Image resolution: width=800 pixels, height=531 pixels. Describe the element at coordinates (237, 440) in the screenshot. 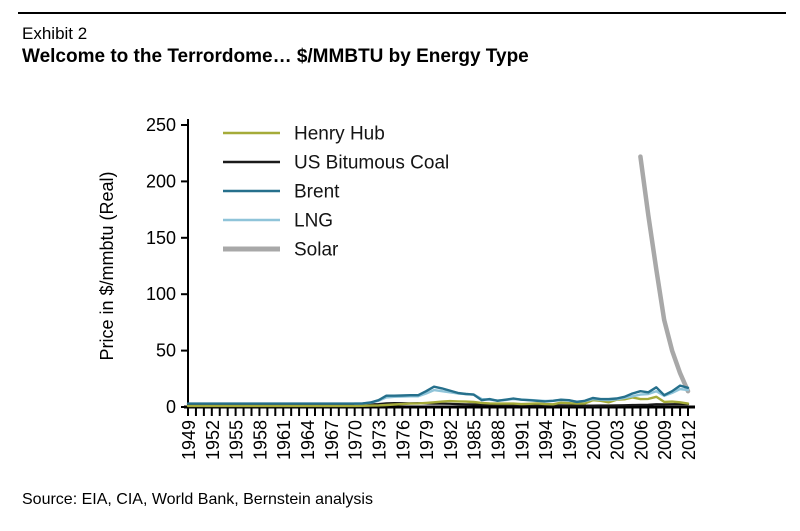

I see `x-tick-label: 1955` at that location.